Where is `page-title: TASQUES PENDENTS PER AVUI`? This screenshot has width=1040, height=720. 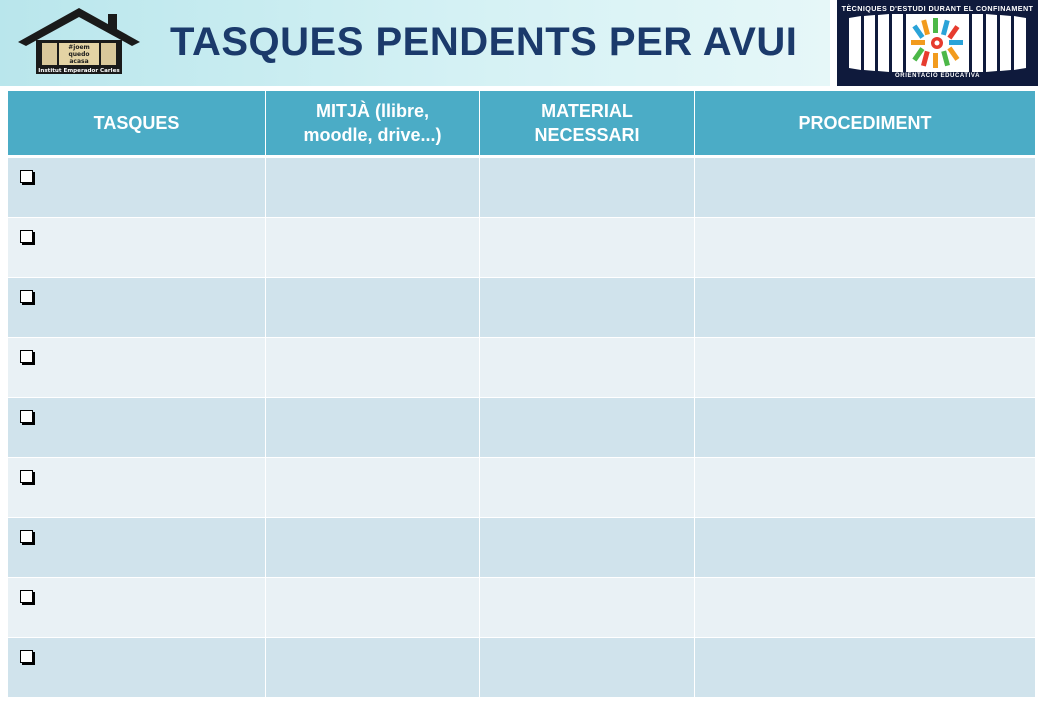
page-title: TASQUES PENDENTS PER AVUI is located at coordinates (484, 42).